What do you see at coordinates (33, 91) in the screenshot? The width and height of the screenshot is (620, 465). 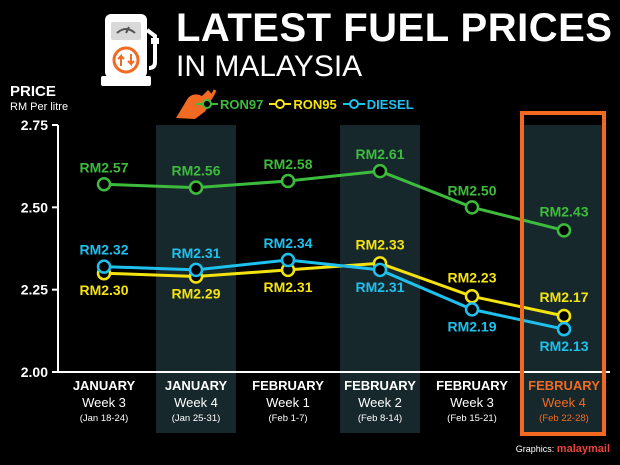 I see `y-axis-label: PRICE` at bounding box center [33, 91].